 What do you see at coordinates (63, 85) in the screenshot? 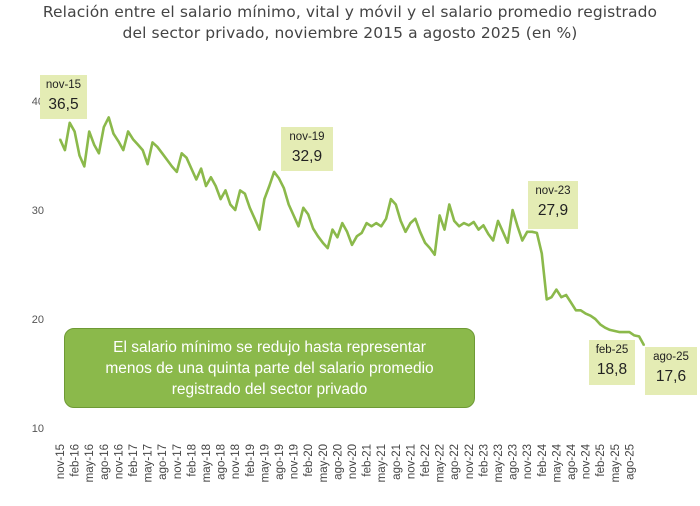
I see `annotation-period: nov-15` at bounding box center [63, 85].